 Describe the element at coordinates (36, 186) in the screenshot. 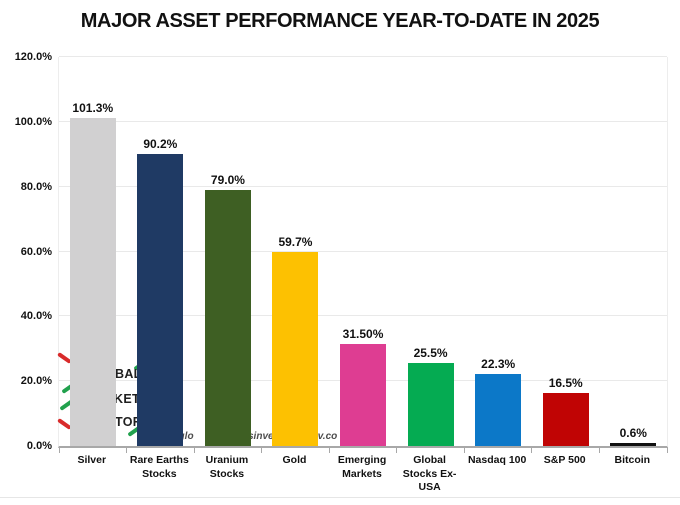

I see `y-tick-label: 80.0%` at that location.